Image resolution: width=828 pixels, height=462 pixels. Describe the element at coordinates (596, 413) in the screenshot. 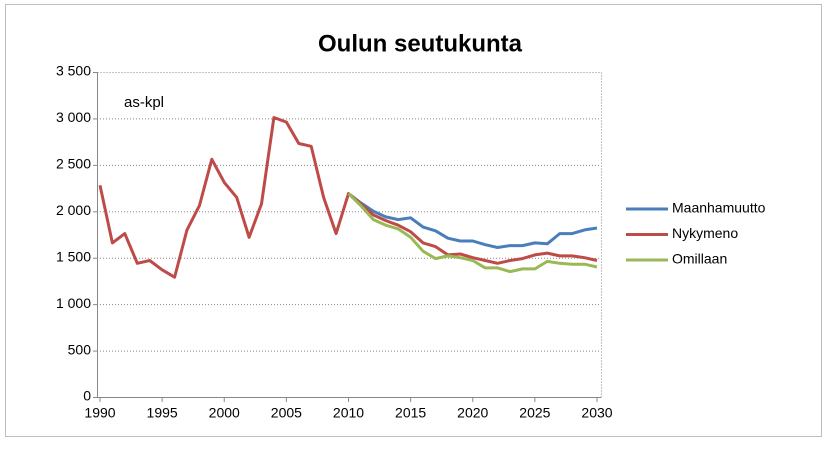

I see `x-tick-label: 2030` at that location.